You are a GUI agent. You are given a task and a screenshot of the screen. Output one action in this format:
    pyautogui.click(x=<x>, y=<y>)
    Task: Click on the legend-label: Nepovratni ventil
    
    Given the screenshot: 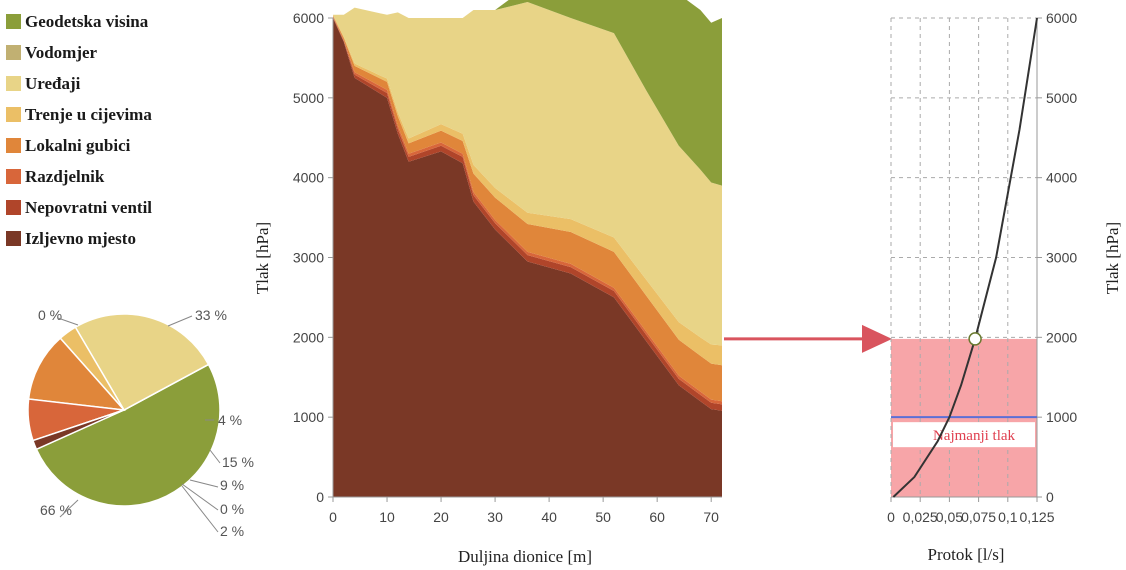 What is the action you would take?
    pyautogui.click(x=89, y=207)
    